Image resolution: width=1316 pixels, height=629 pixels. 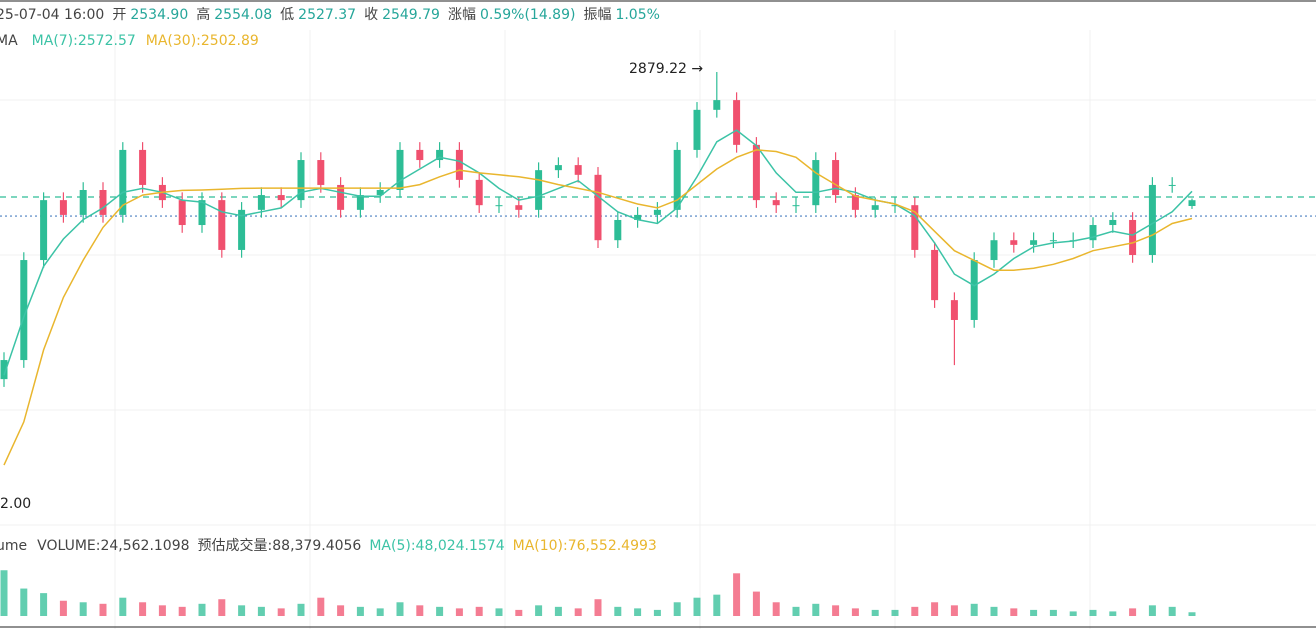 What do you see at coordinates (243, 15) in the screenshot?
I see `info-value: 2554.08` at bounding box center [243, 15].